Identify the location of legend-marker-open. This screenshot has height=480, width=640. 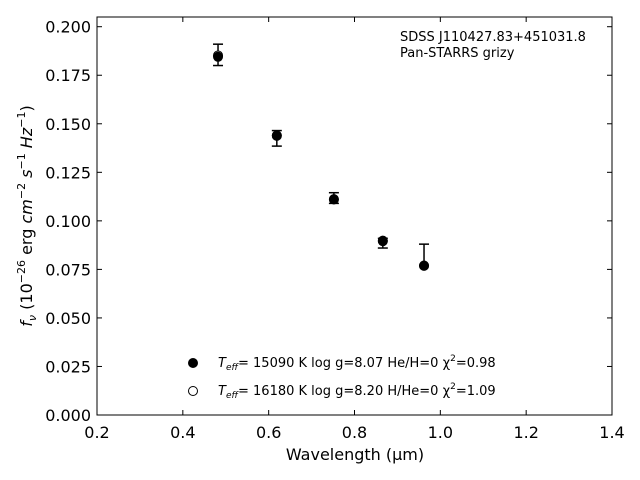
(193, 391).